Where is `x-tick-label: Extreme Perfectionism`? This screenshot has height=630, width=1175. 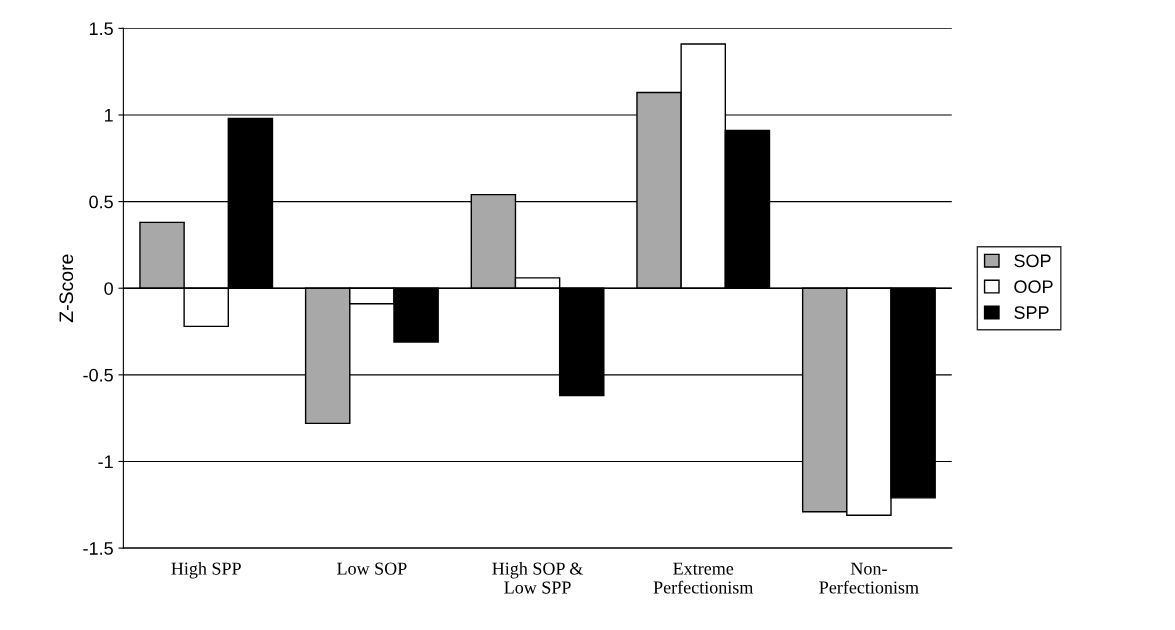
x-tick-label: Extreme Perfectionism is located at coordinates (703, 578).